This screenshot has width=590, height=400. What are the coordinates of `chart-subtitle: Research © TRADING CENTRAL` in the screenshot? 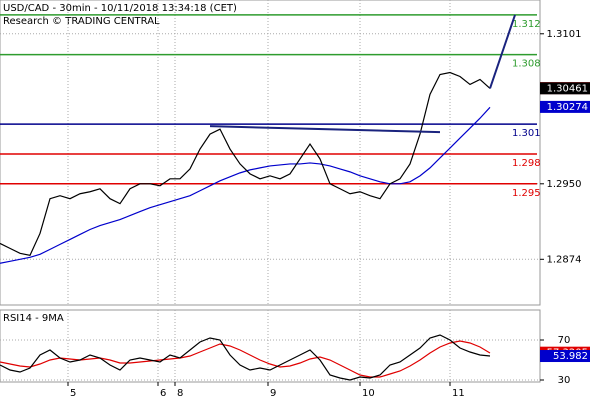 It's located at (81, 21).